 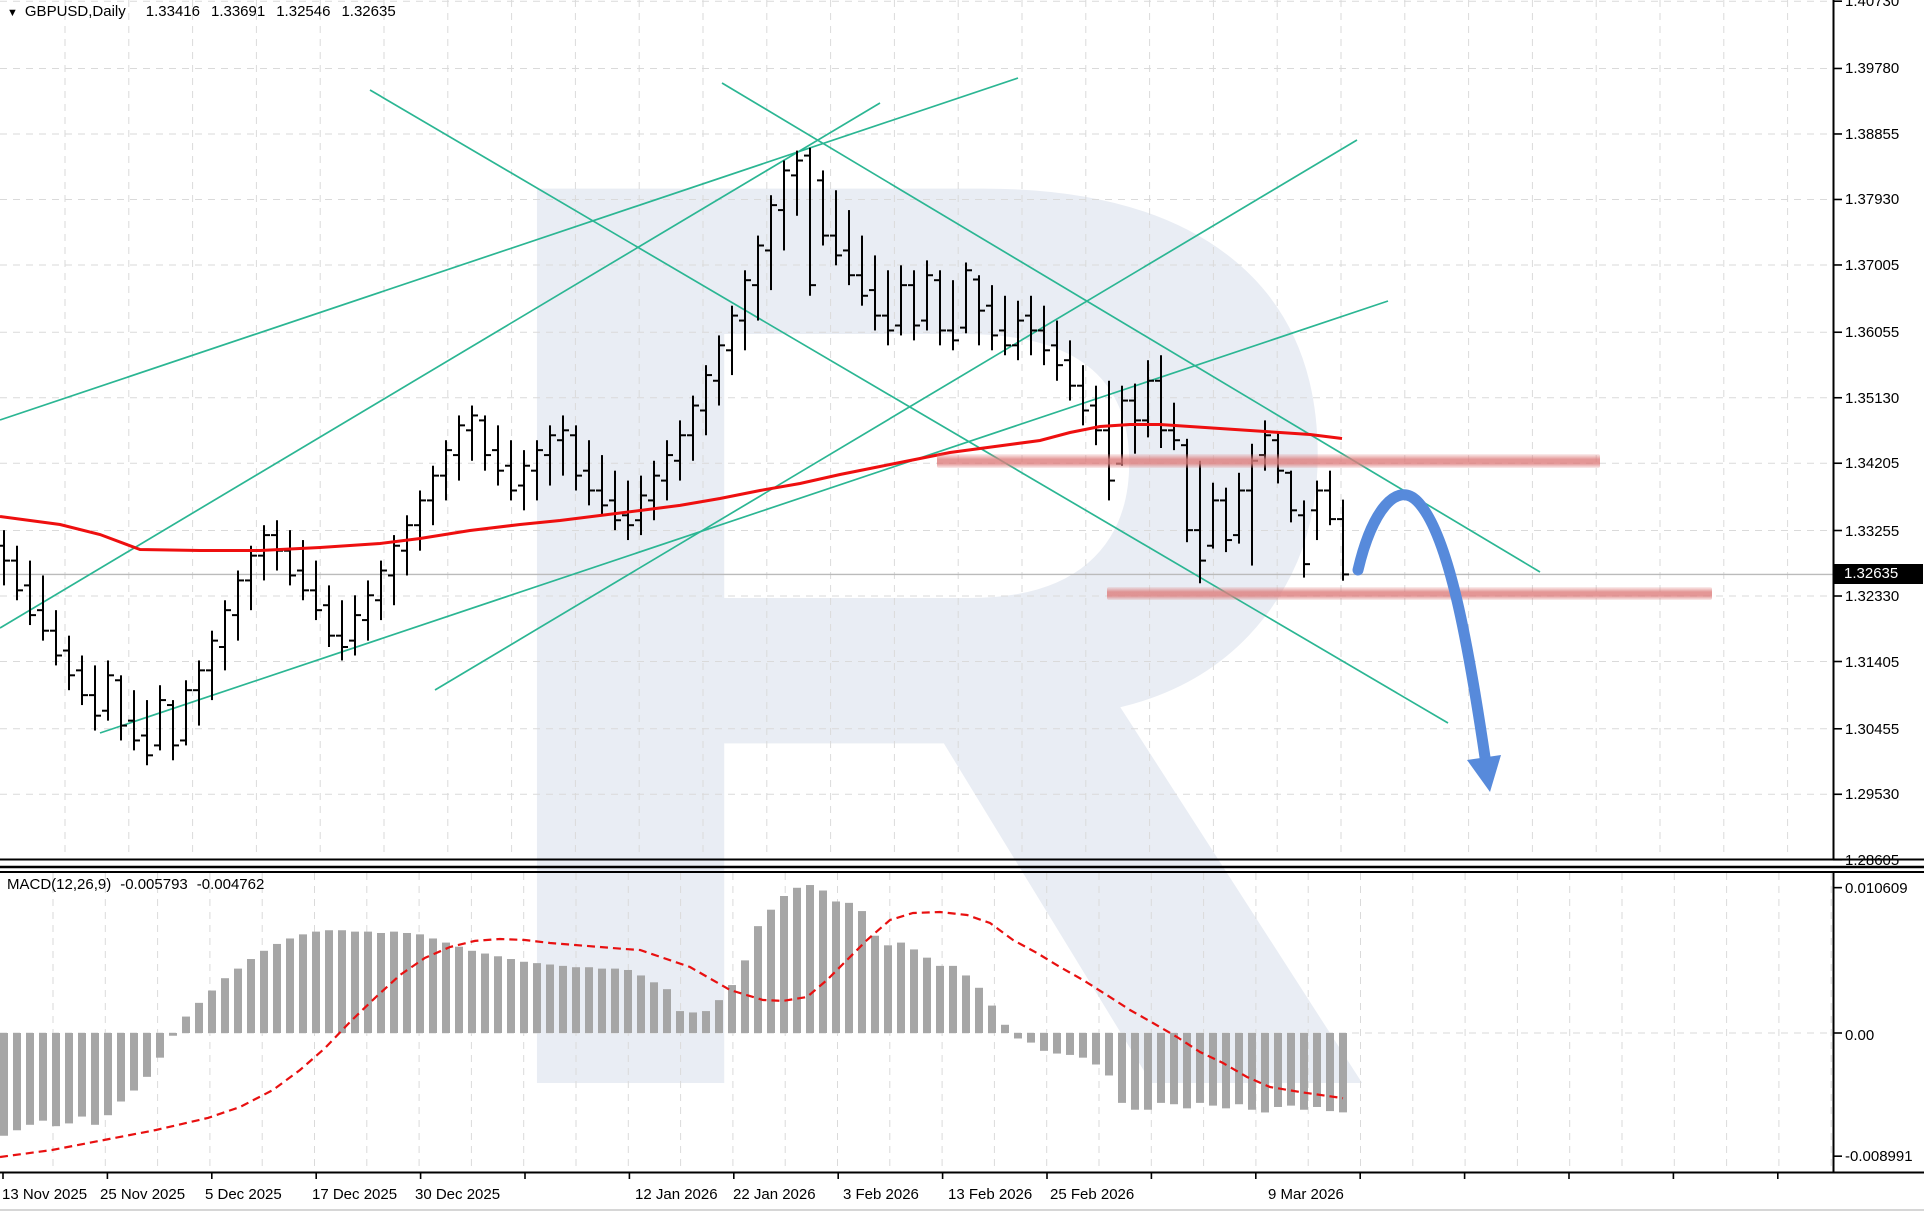 What do you see at coordinates (458, 1194) in the screenshot?
I see `date-tick-label: 30 Dec 2025` at bounding box center [458, 1194].